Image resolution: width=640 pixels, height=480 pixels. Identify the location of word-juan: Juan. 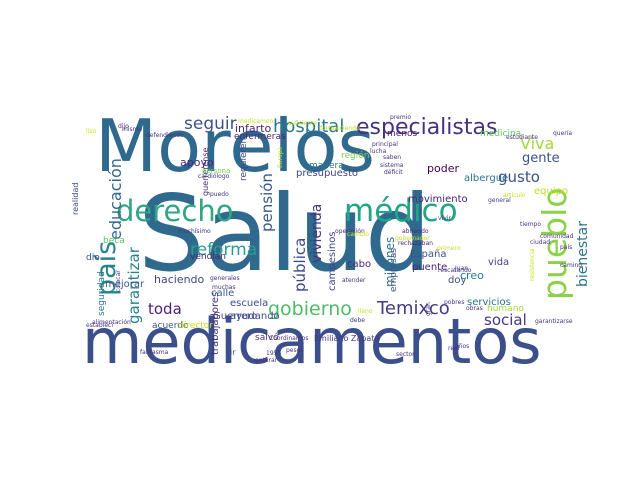
(462, 268).